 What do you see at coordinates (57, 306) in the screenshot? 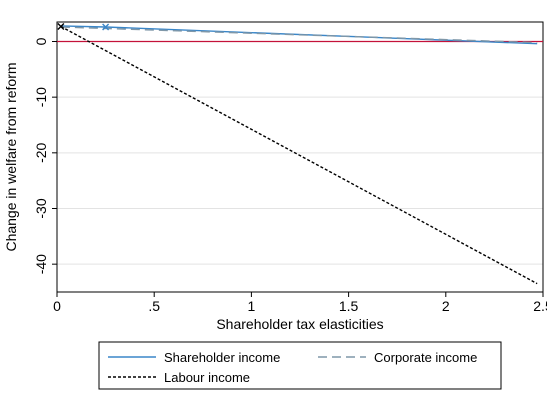
I see `x-tick-label: 0` at bounding box center [57, 306].